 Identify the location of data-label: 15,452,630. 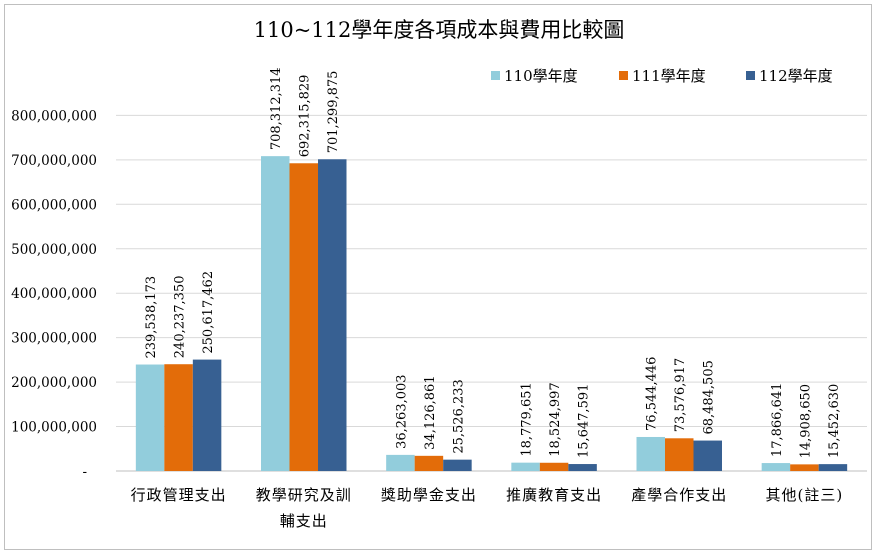
(834, 421).